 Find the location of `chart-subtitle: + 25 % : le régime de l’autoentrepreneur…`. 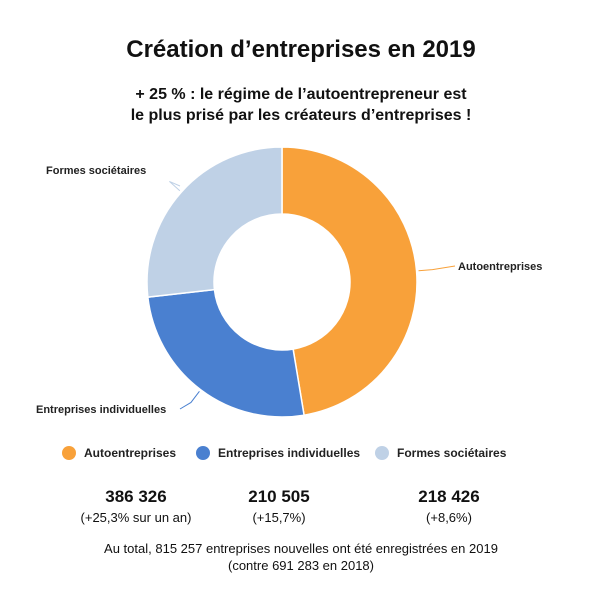

chart-subtitle: + 25 % : le régime de l’autoentrepreneur… is located at coordinates (301, 105).